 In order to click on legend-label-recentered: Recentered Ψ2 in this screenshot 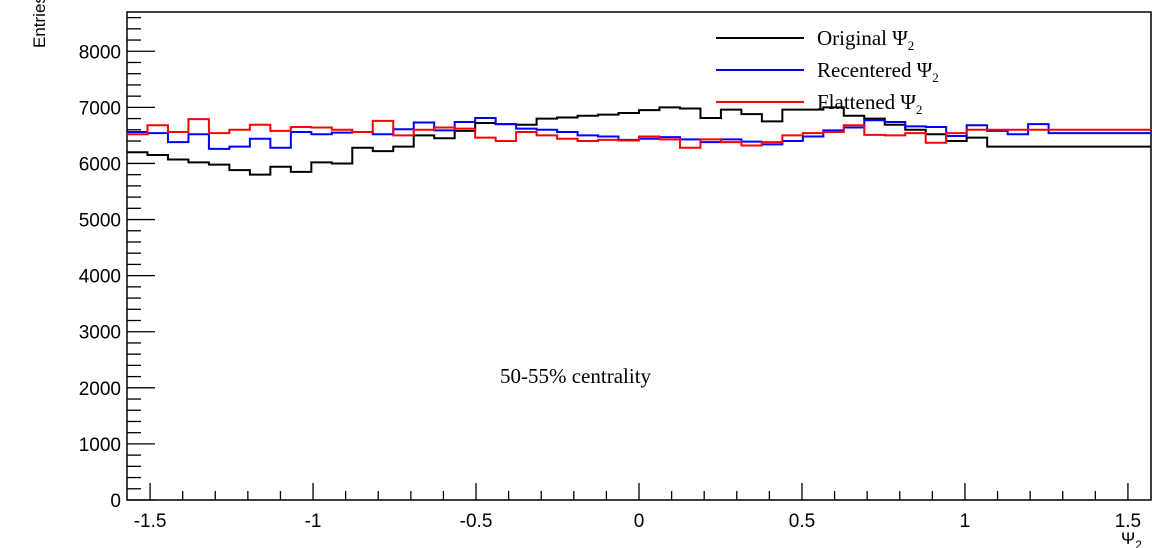, I will do `click(878, 71)`.